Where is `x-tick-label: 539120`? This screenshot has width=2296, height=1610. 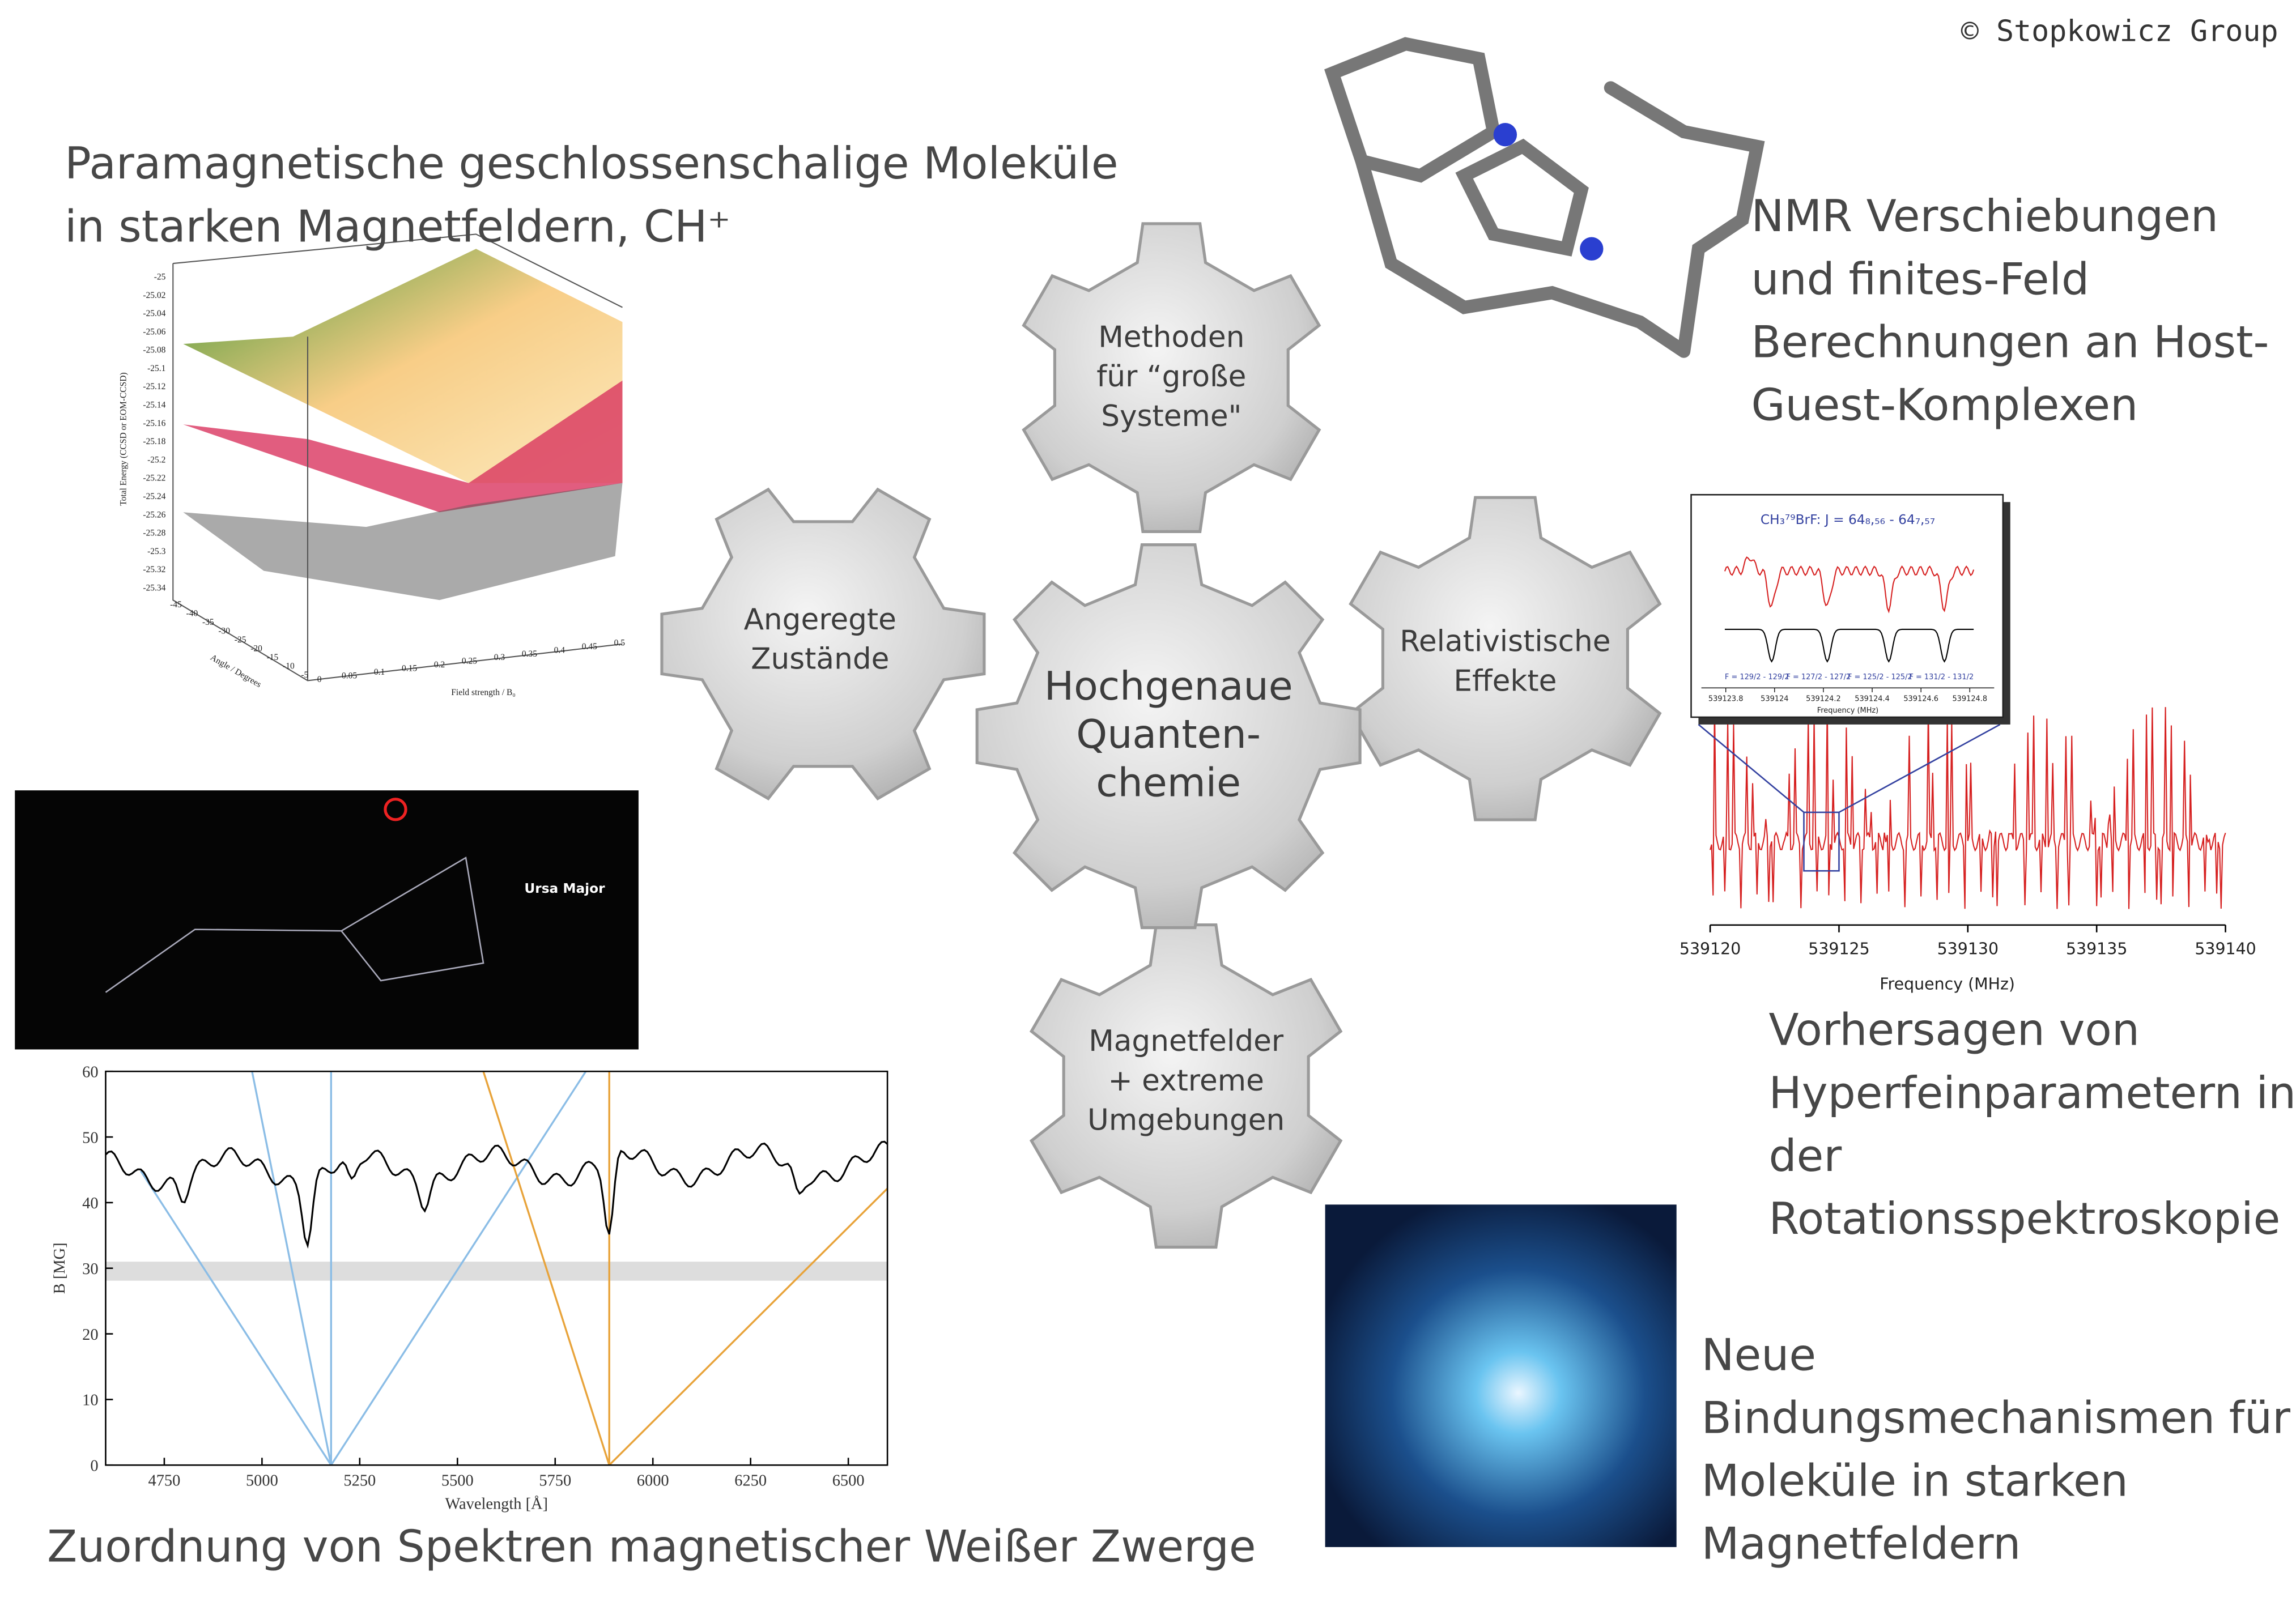
x-tick-label: 539120 is located at coordinates (1710, 949).